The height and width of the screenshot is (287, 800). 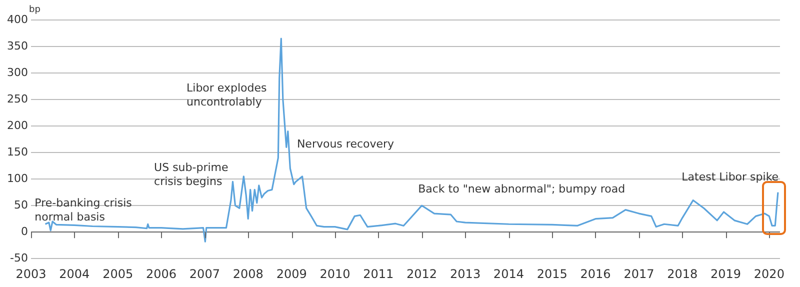 What do you see at coordinates (74, 273) in the screenshot?
I see `x-tick-label: 2004` at bounding box center [74, 273].